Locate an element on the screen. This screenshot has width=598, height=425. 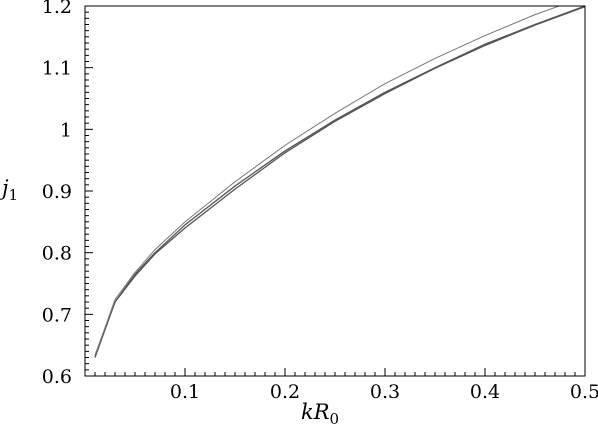
x-tick-label: 0.5 is located at coordinates (584, 392).